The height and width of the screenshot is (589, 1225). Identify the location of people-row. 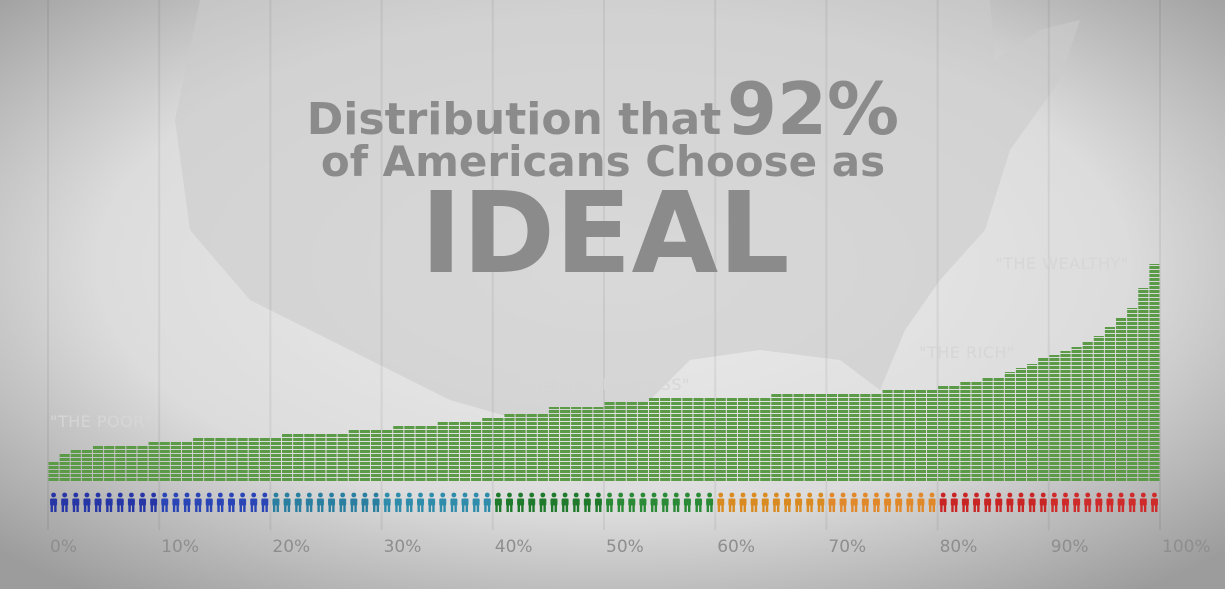
(604, 502).